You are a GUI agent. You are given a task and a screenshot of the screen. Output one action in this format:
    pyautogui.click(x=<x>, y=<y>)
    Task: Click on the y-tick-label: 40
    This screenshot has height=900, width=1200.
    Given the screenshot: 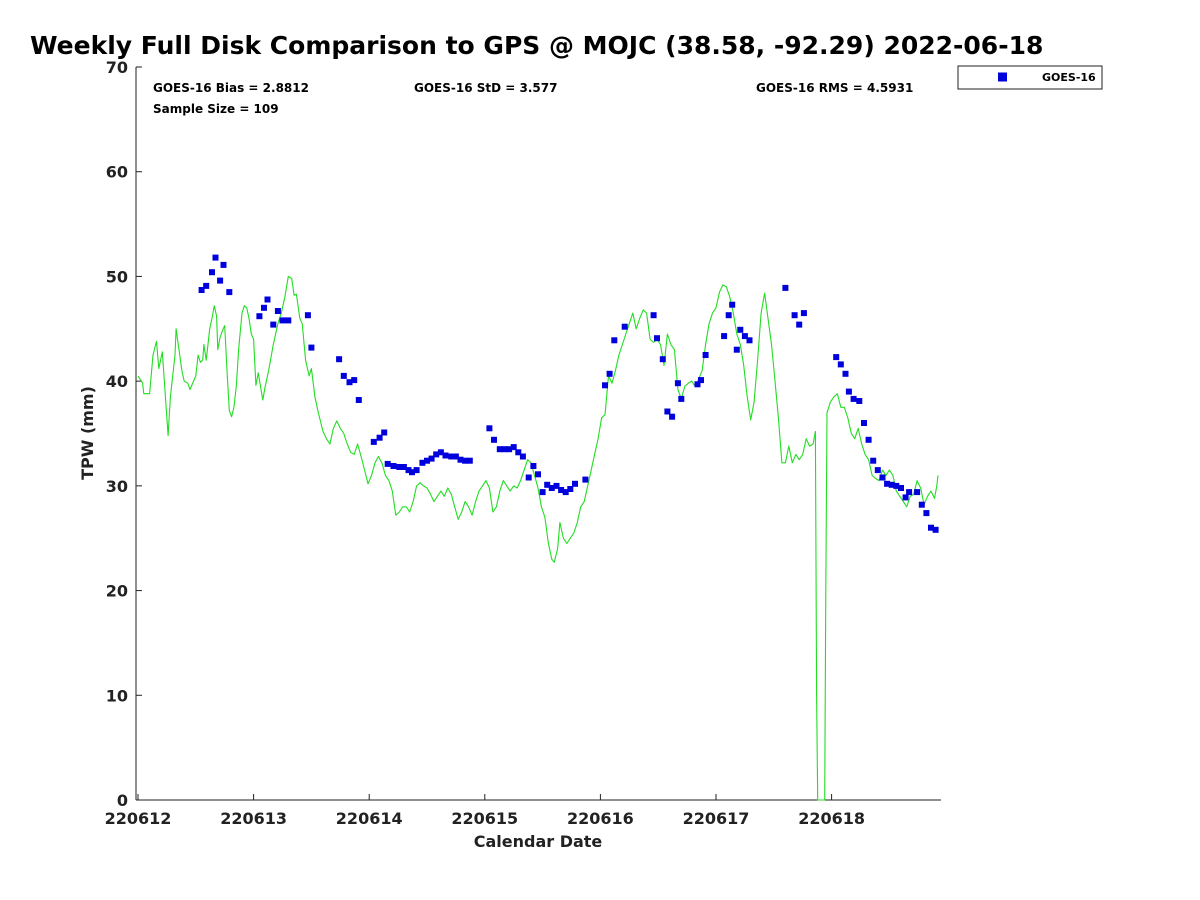 What is the action you would take?
    pyautogui.click(x=117, y=381)
    